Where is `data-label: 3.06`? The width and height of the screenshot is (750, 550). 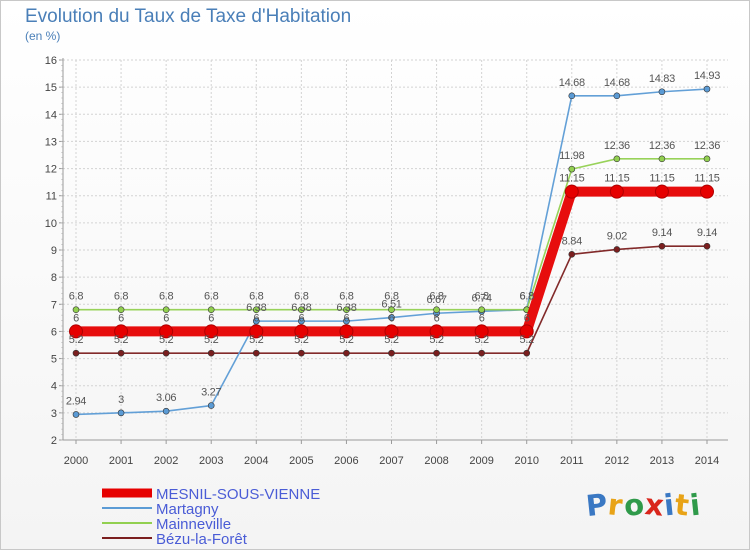 data-label: 3.06 is located at coordinates (166, 398).